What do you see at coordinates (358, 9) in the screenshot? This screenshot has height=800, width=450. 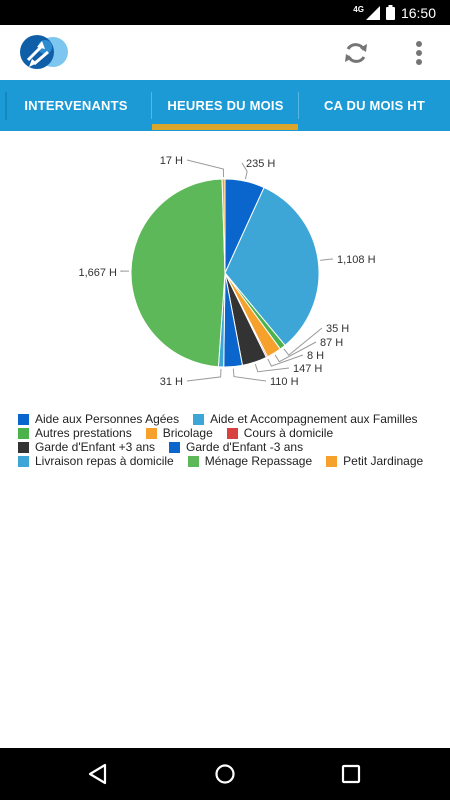 I see `network-type: 4G` at bounding box center [358, 9].